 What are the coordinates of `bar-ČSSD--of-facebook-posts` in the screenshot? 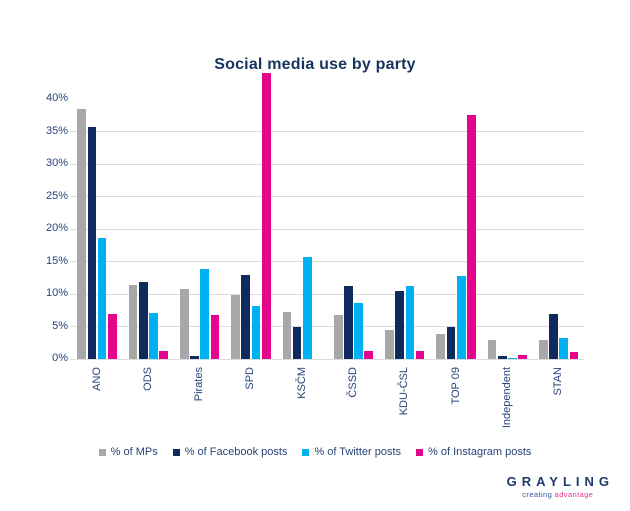 It's located at (348, 322).